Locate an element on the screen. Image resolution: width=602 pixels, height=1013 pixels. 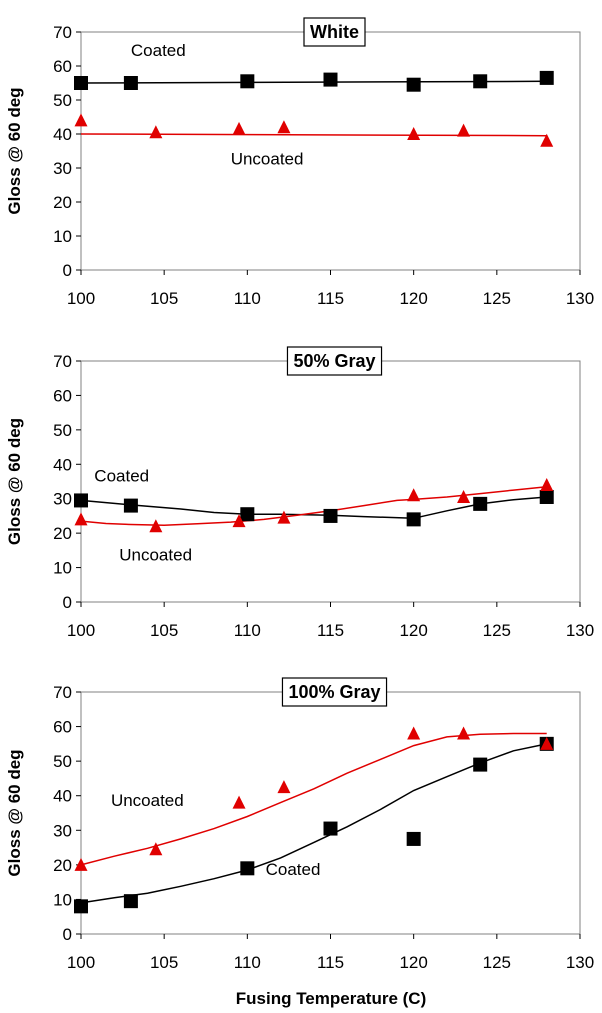
panel-title: 50% Gray is located at coordinates (334, 361).